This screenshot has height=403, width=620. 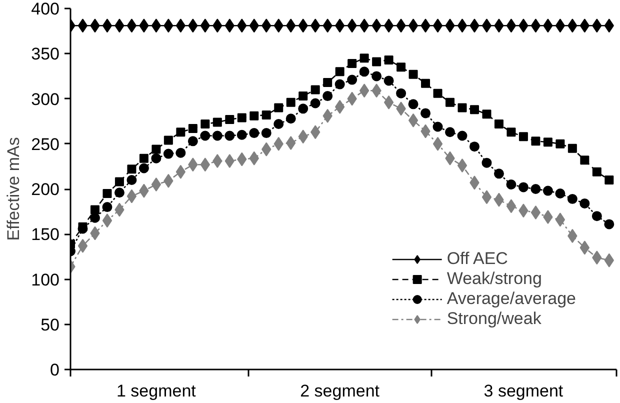 I want to click on legend-label: Off AEC, so click(x=477, y=259).